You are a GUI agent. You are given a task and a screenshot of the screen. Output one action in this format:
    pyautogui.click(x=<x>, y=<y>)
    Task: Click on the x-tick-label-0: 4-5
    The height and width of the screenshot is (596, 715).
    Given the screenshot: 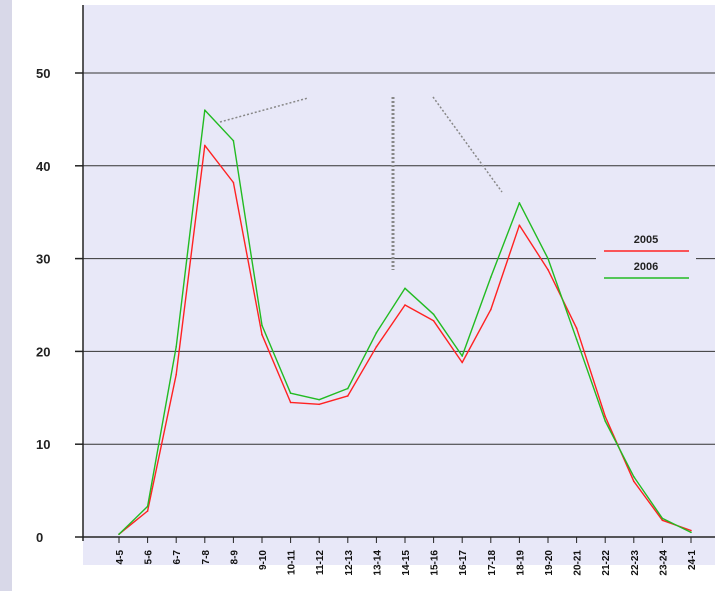 What is the action you would take?
    pyautogui.click(x=120, y=557)
    